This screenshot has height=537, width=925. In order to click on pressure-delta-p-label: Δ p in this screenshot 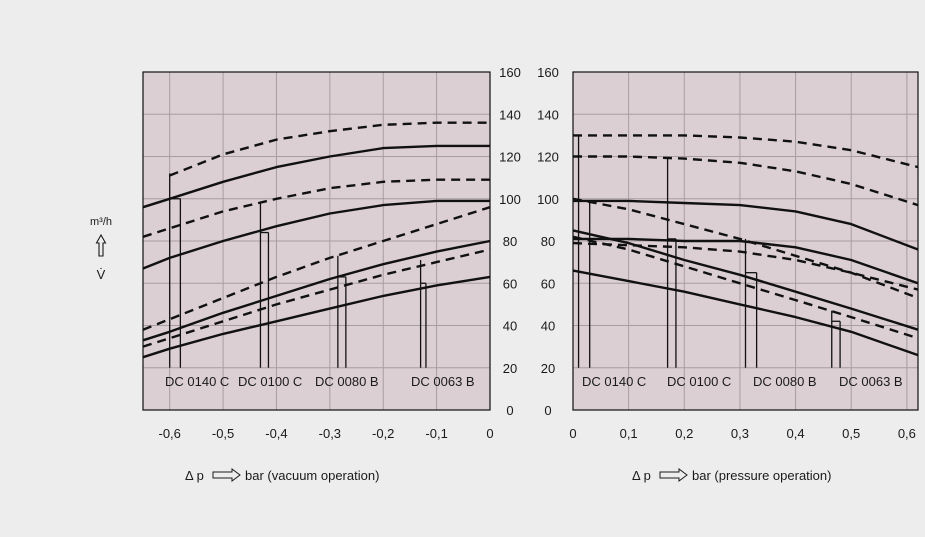, I will do `click(641, 475)`.